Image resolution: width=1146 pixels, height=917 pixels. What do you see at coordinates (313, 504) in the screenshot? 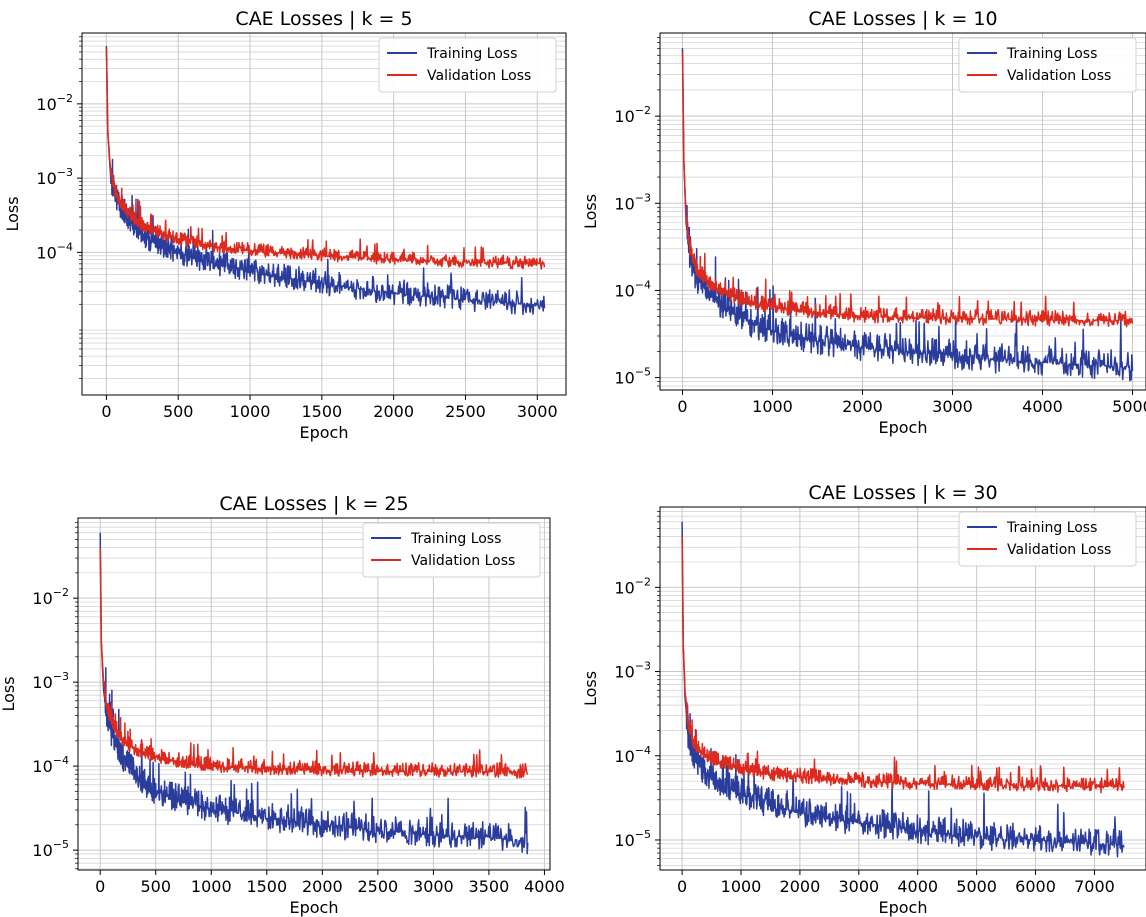
I see `chart-title: CAE Losses | k = 25` at bounding box center [313, 504].